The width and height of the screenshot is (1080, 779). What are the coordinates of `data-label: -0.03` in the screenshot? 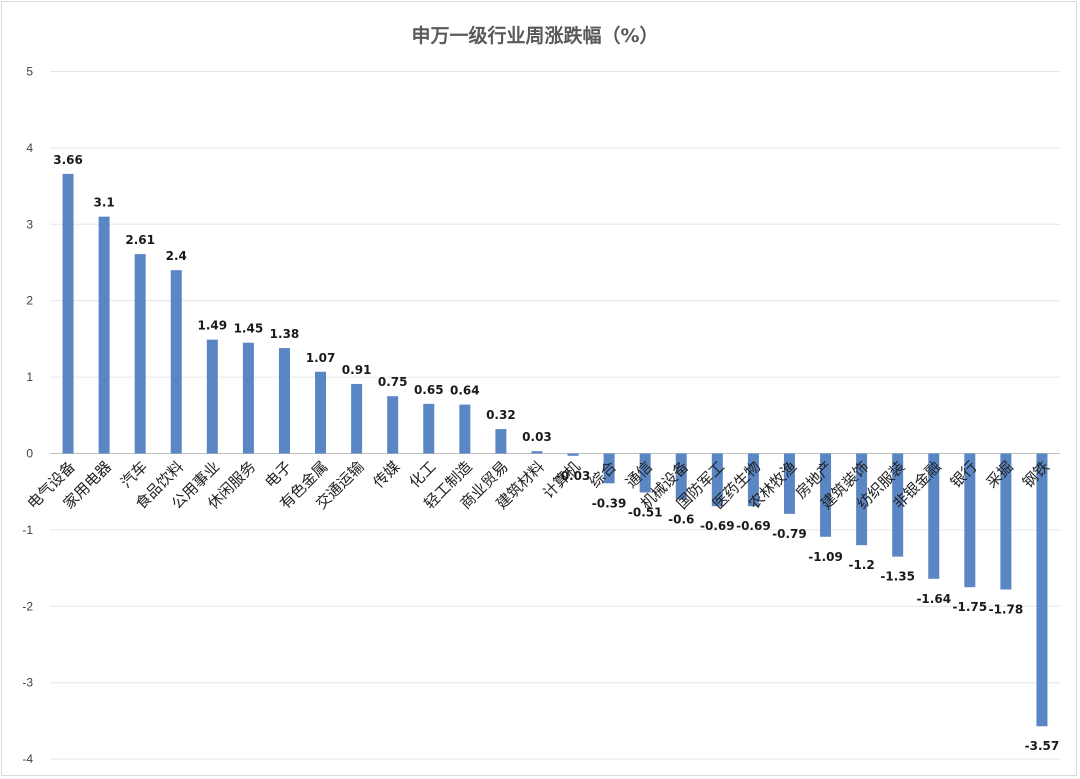 It's located at (573, 476).